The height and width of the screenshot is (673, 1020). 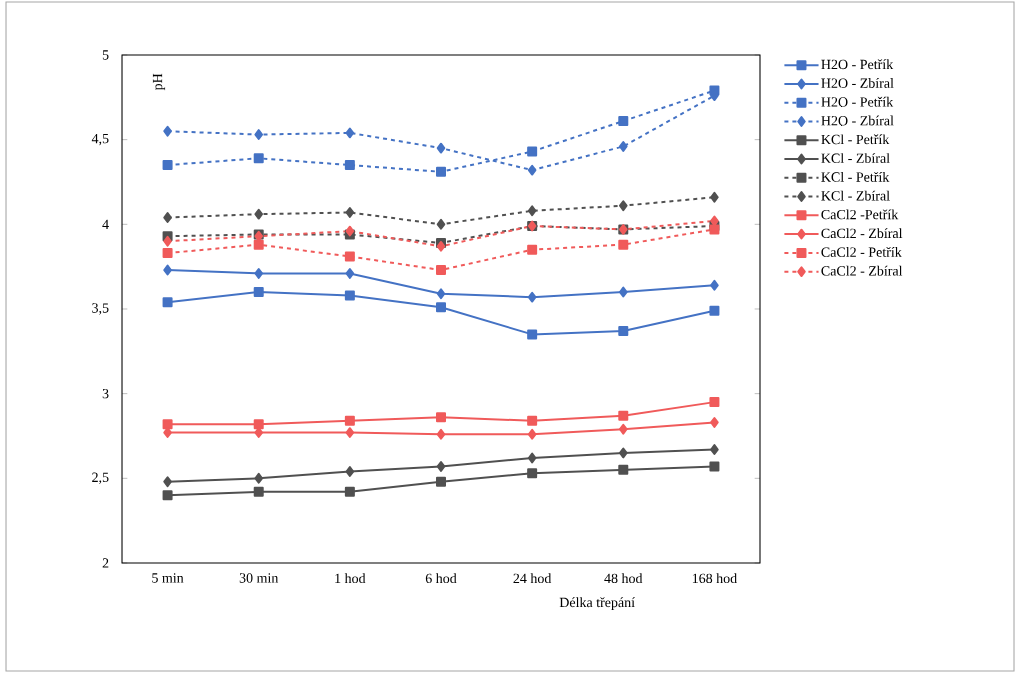 What do you see at coordinates (597, 603) in the screenshot?
I see `x-axis-title: Délka třepání` at bounding box center [597, 603].